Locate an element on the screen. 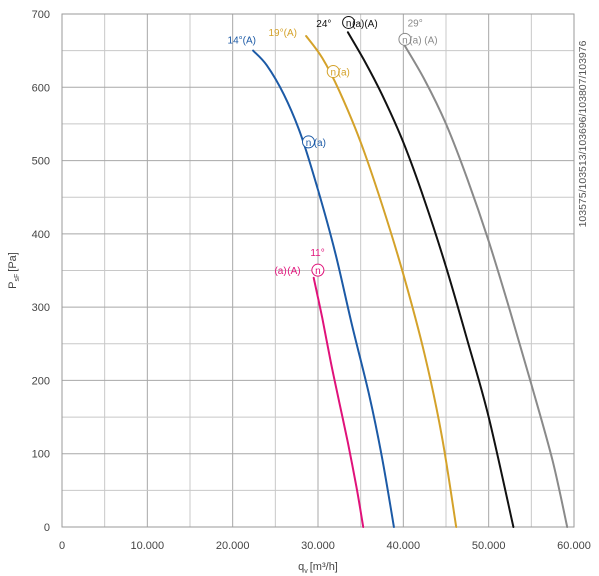  x-tick-label: 60.000 is located at coordinates (574, 546).